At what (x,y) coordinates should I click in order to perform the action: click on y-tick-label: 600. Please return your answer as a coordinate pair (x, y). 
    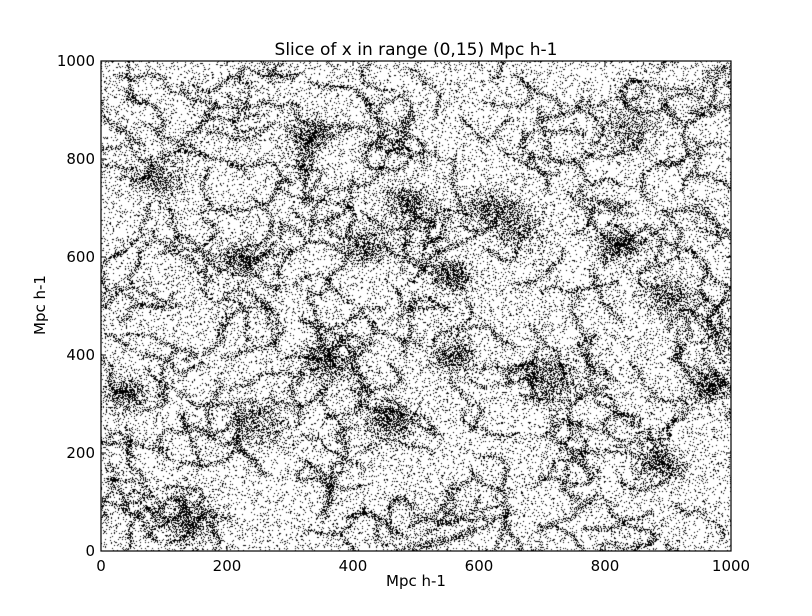
    Looking at the image, I should click on (80, 257).